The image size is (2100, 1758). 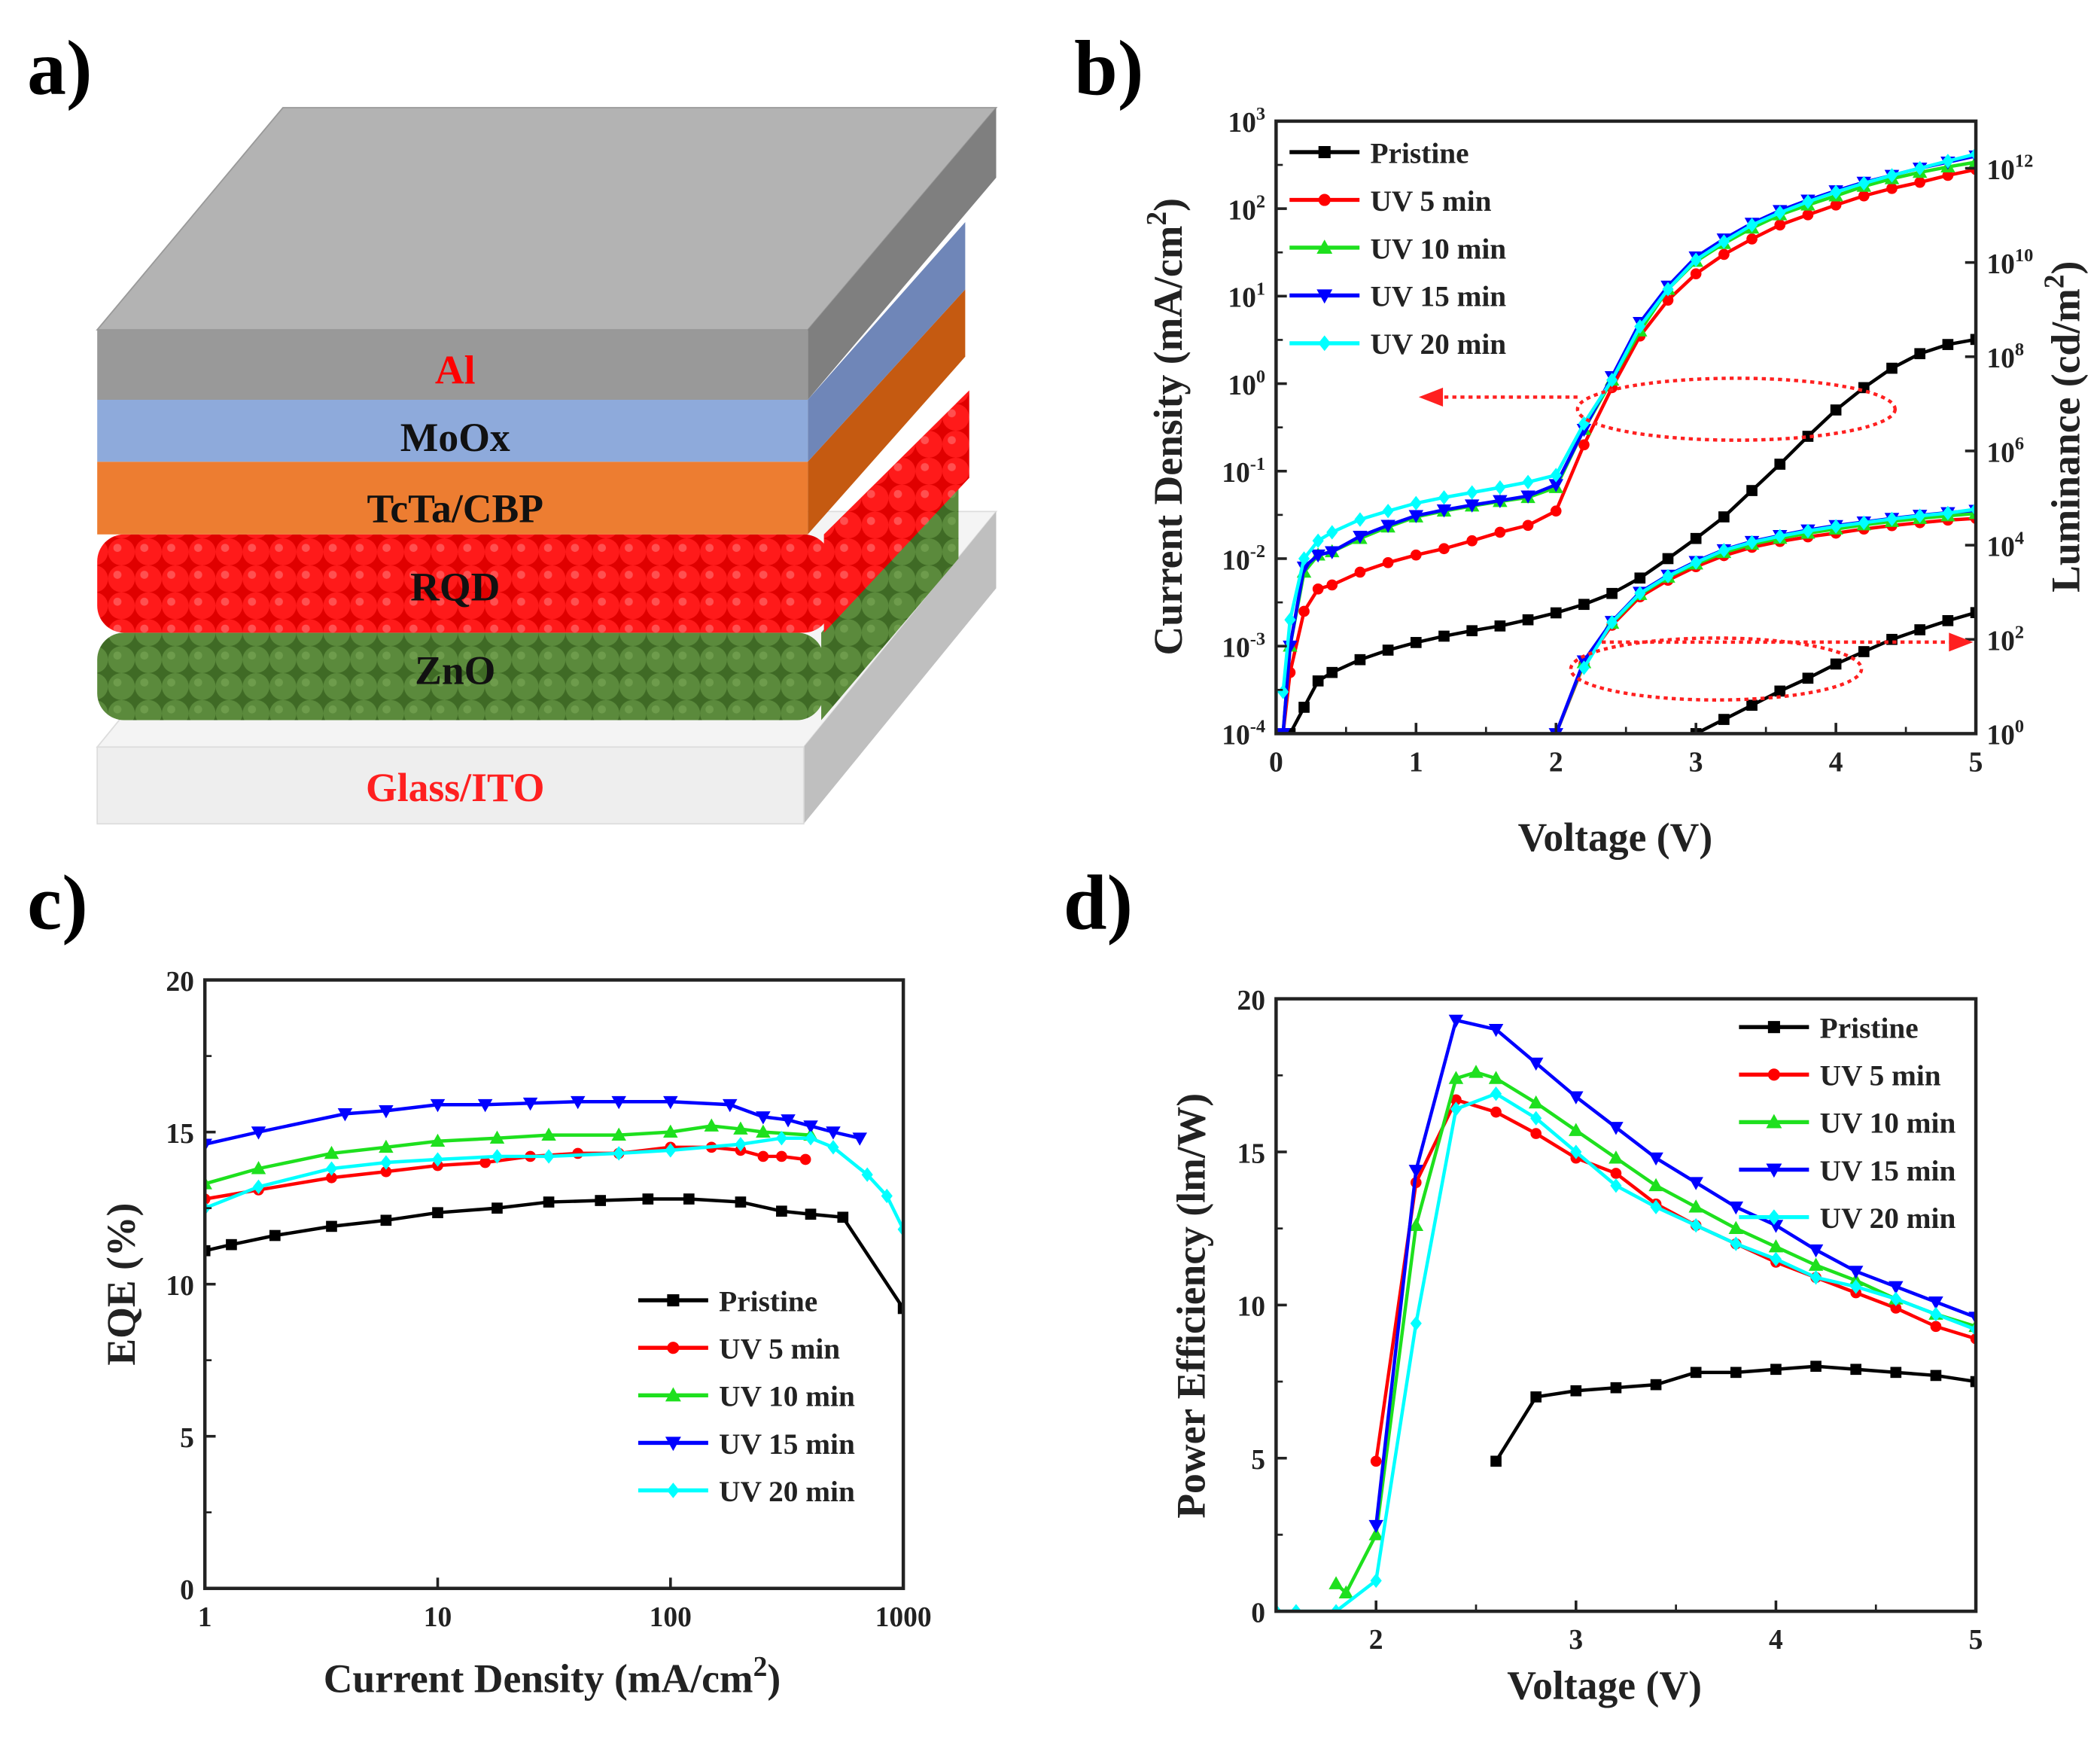 What do you see at coordinates (180, 1286) in the screenshot?
I see `y-tick-label: 10` at bounding box center [180, 1286].